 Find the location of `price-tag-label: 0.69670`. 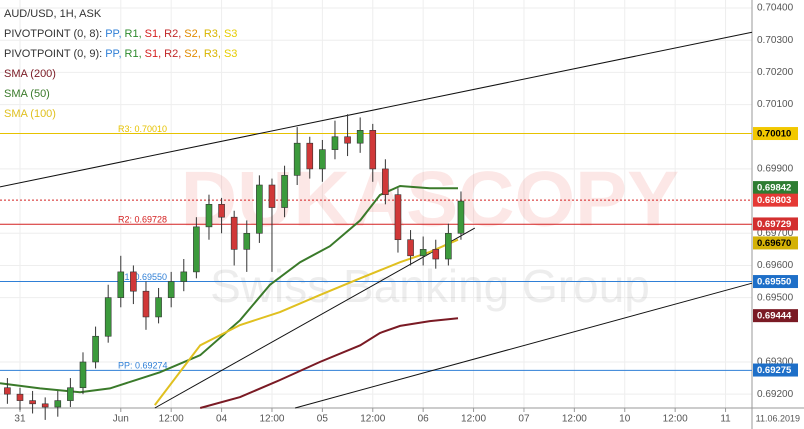

price-tag-label: 0.69670 is located at coordinates (774, 243).